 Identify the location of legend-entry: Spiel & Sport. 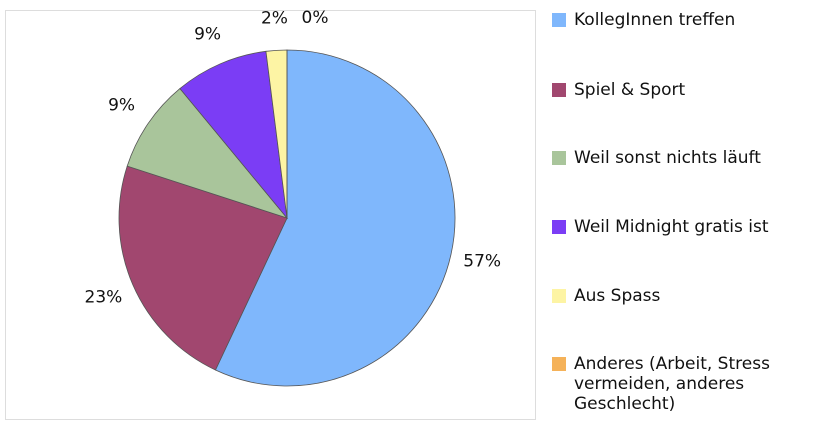
(683, 90).